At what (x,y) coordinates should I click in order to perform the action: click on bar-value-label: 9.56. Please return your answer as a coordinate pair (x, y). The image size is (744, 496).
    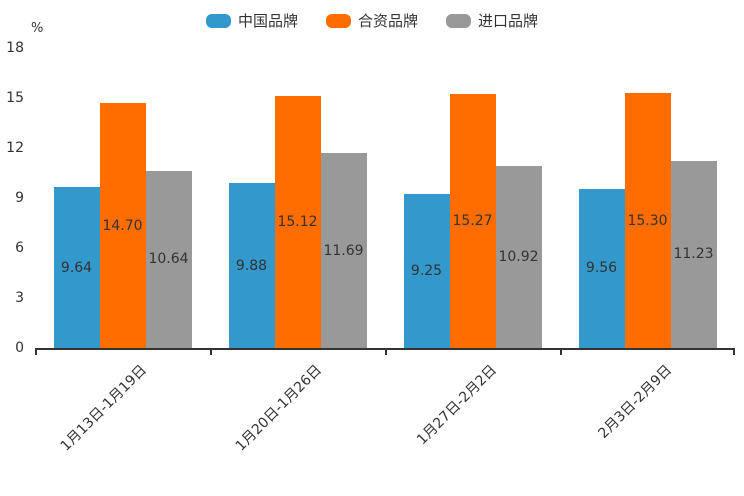
    Looking at the image, I should click on (601, 268).